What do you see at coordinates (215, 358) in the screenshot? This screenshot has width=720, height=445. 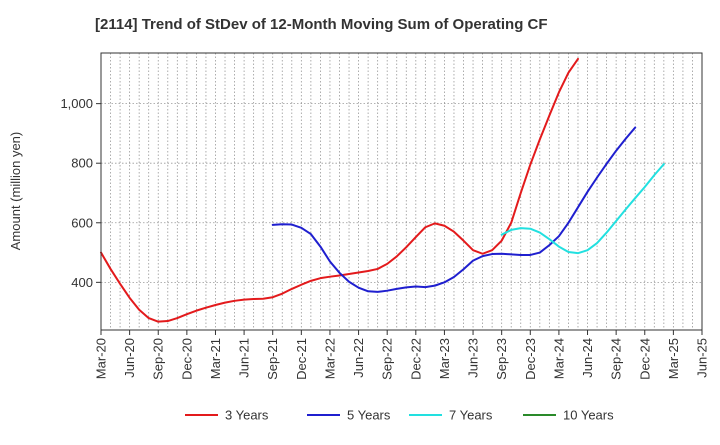 I see `x-tick-label: Mar-21` at bounding box center [215, 358].